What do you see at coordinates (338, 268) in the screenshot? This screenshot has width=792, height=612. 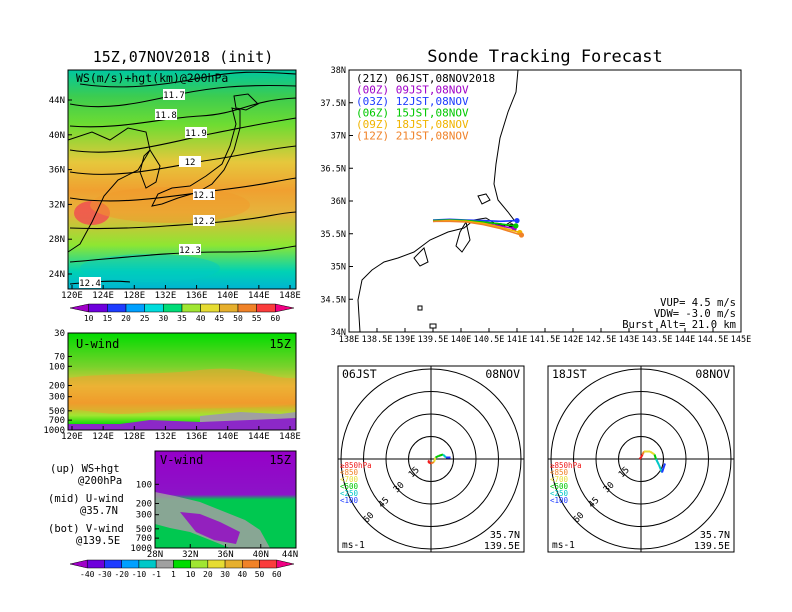 I see `track-y-tick-label: 35N` at bounding box center [338, 268].